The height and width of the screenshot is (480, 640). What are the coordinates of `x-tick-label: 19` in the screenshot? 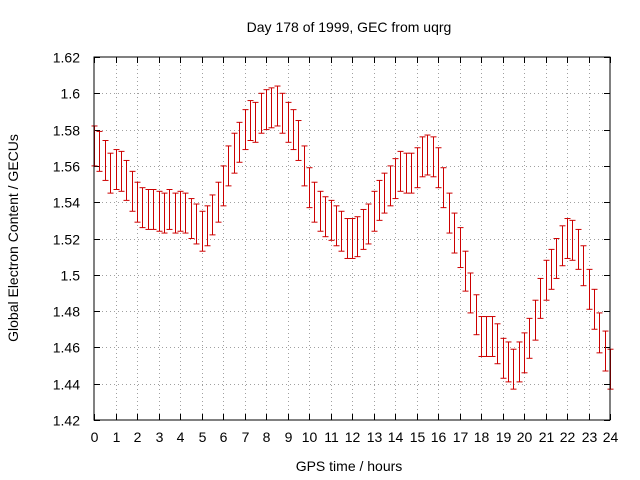 It's located at (504, 437).